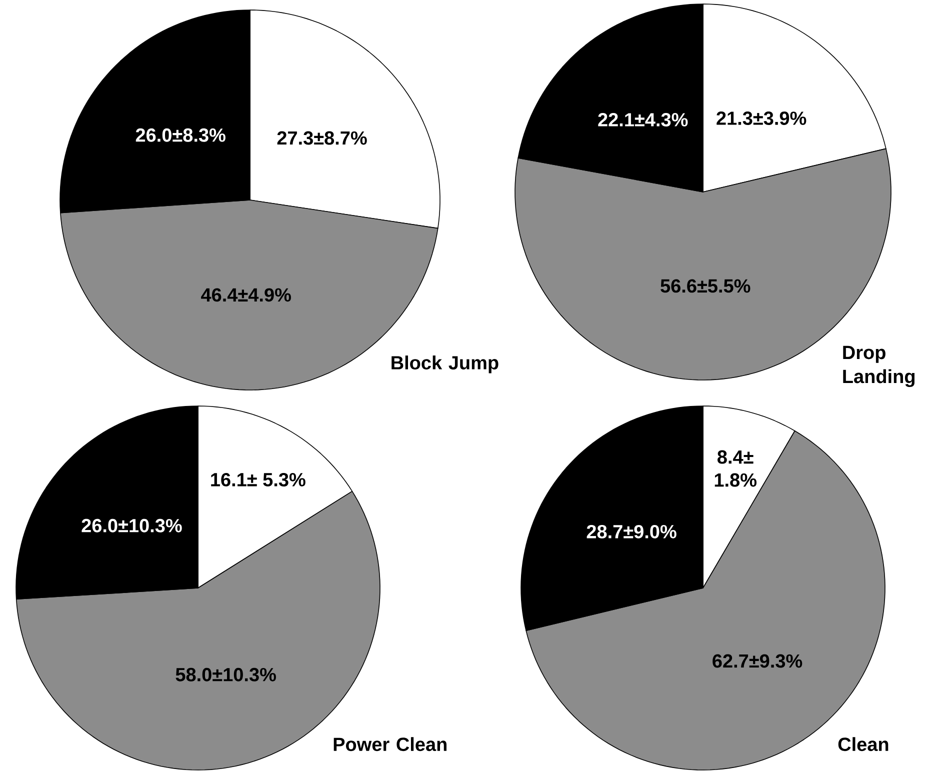  I want to click on data-label: 22.1±4.3%, so click(643, 119).